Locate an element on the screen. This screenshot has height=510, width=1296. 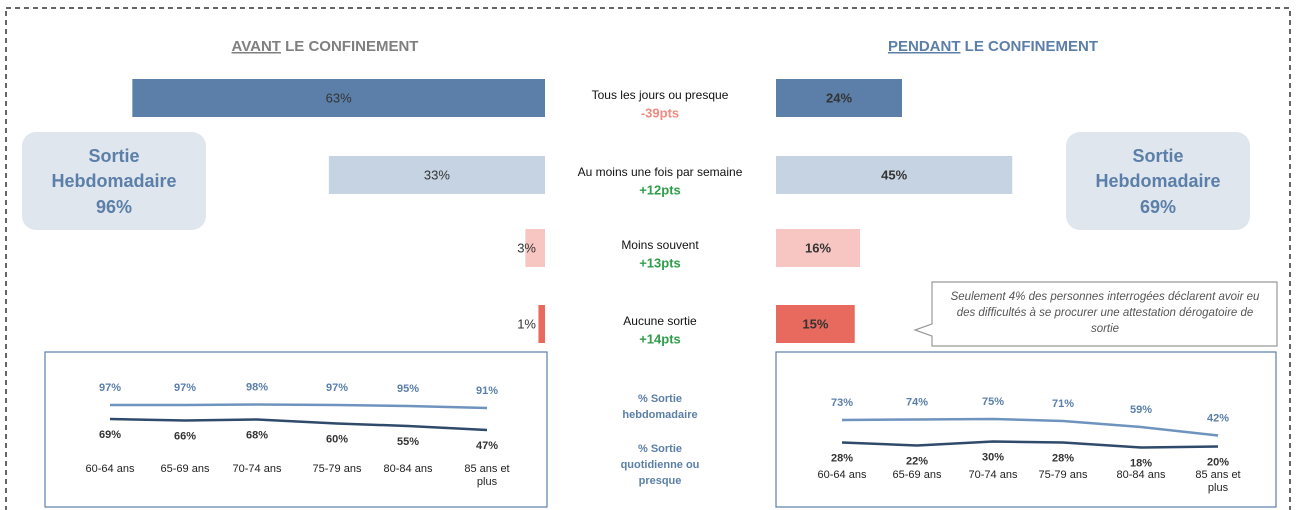
data-label: 73% is located at coordinates (842, 403).